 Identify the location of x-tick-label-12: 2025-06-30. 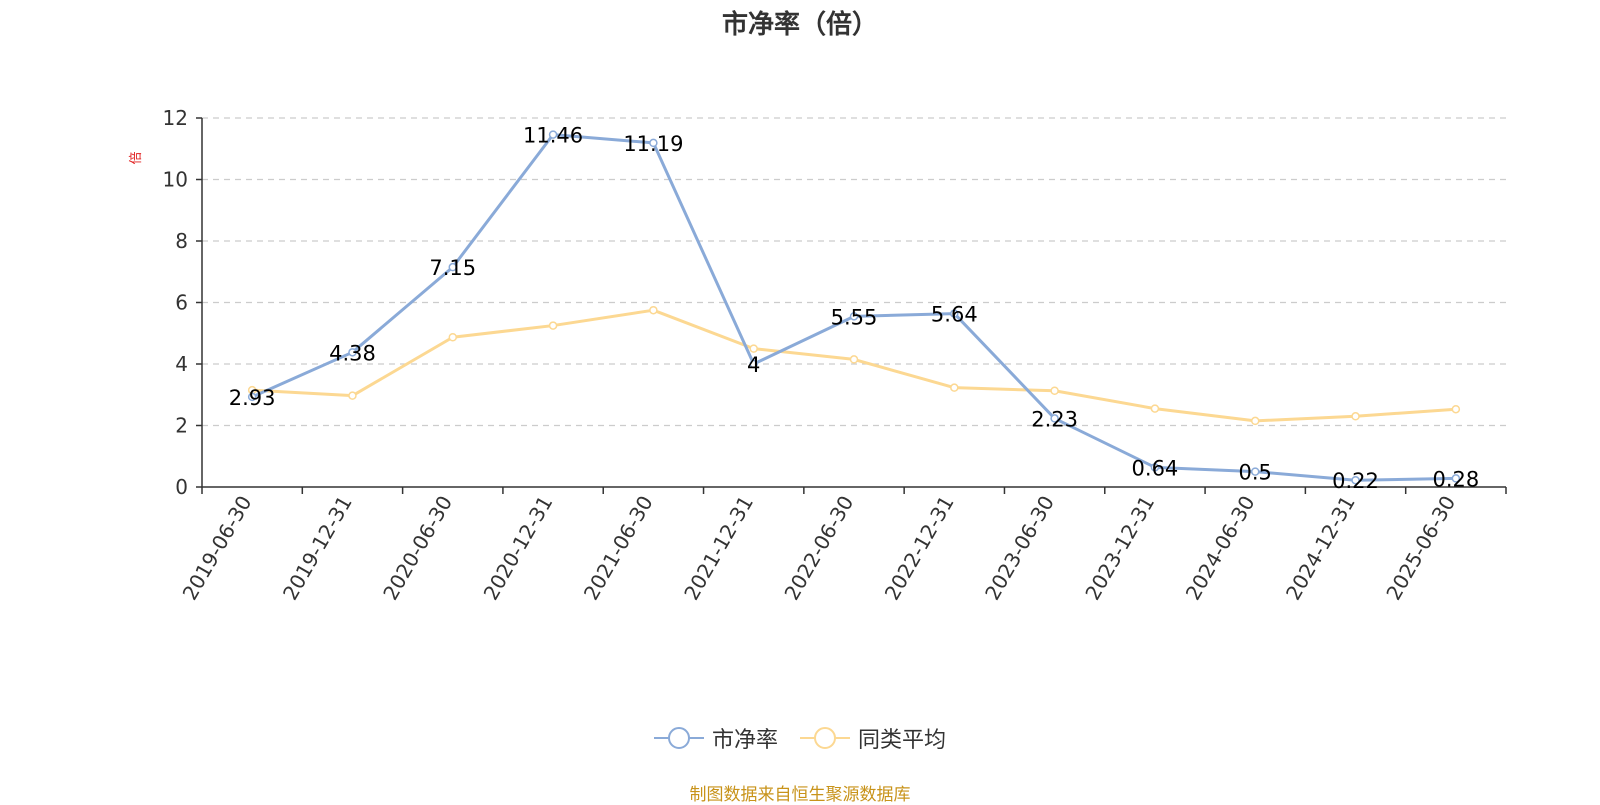
(1420, 548).